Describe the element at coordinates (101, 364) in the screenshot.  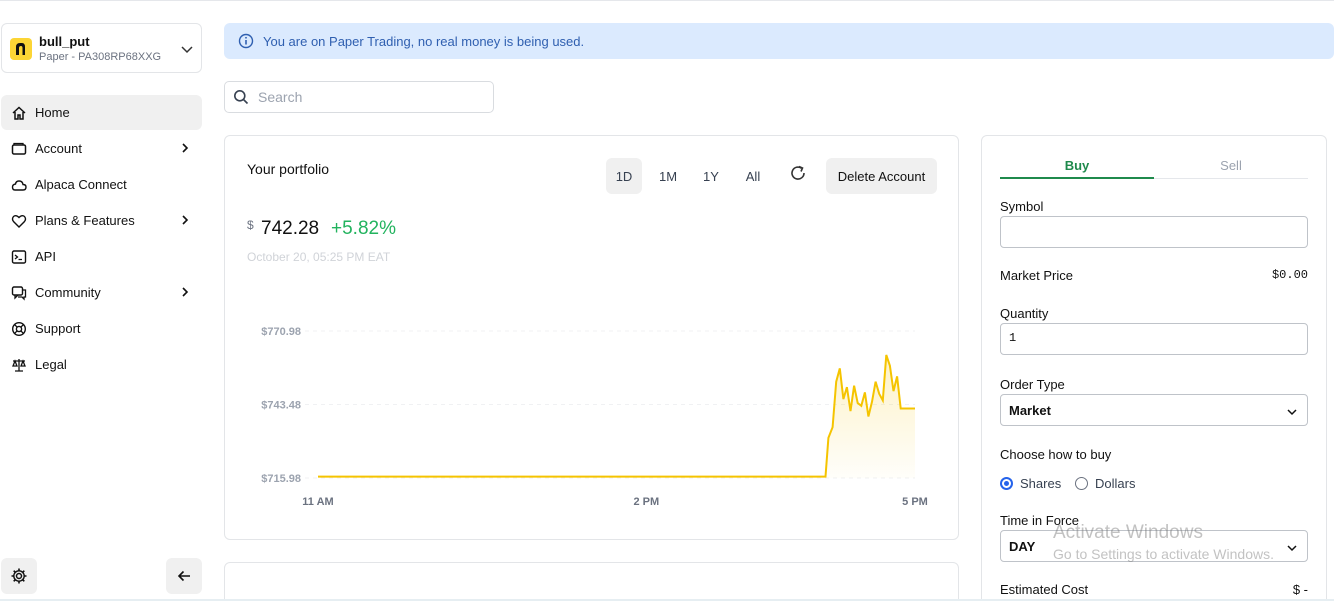
I see `sidebar-item-legal: Legal` at that location.